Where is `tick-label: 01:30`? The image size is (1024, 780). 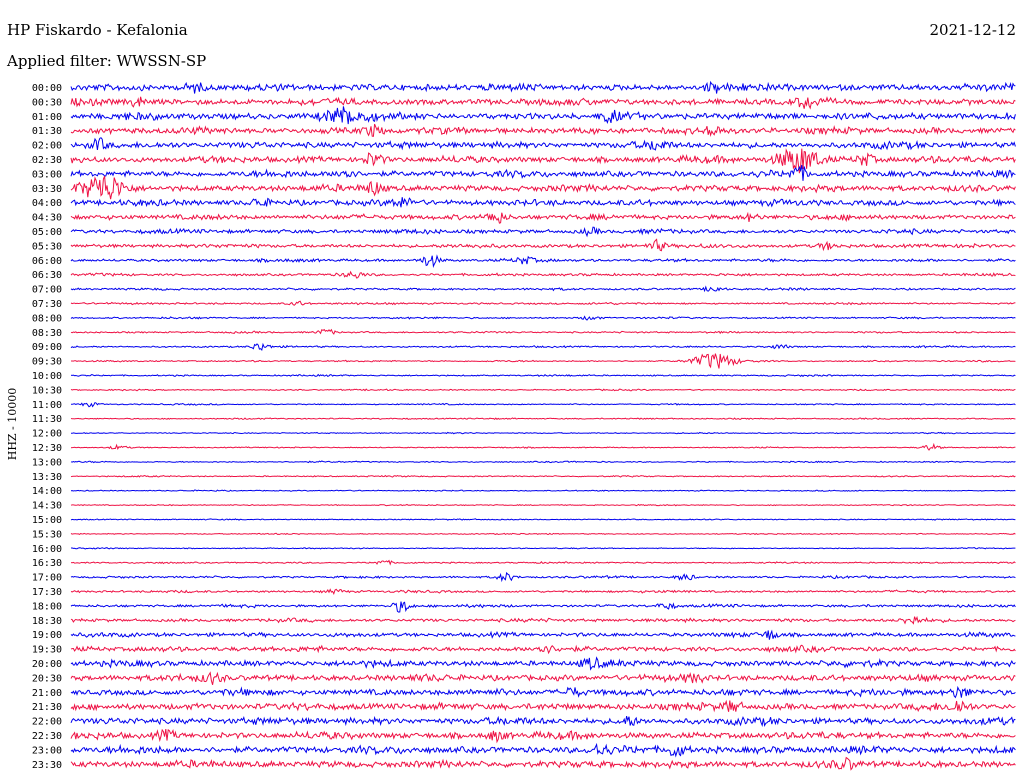 tick-label: 01:30 is located at coordinates (47, 131).